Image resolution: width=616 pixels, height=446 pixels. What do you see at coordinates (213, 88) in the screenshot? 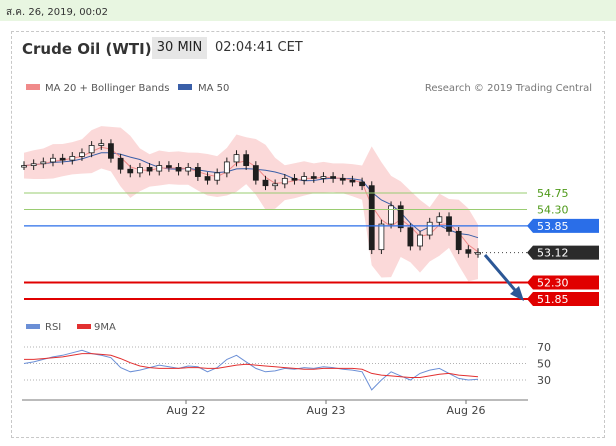
I see `ma50-legend-label: MA 50` at bounding box center [213, 88].